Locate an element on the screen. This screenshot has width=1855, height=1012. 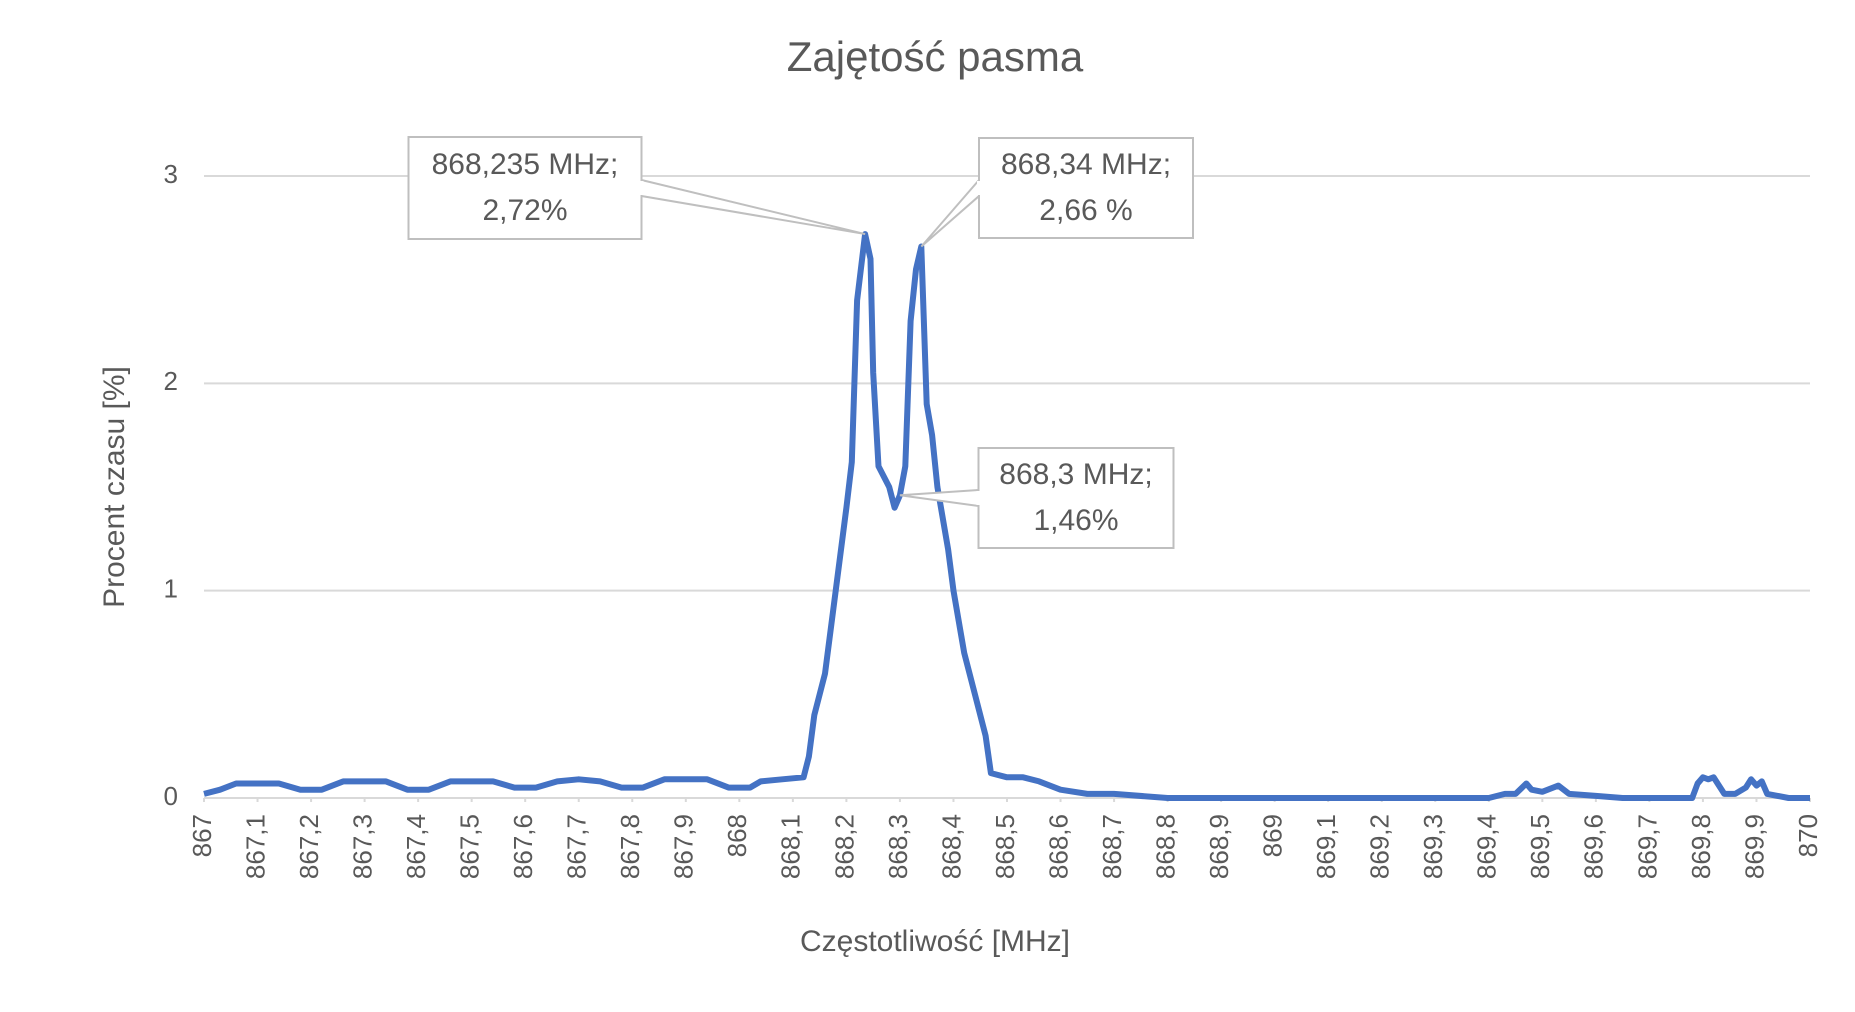
y-tick-label: 1 is located at coordinates (171, 589).